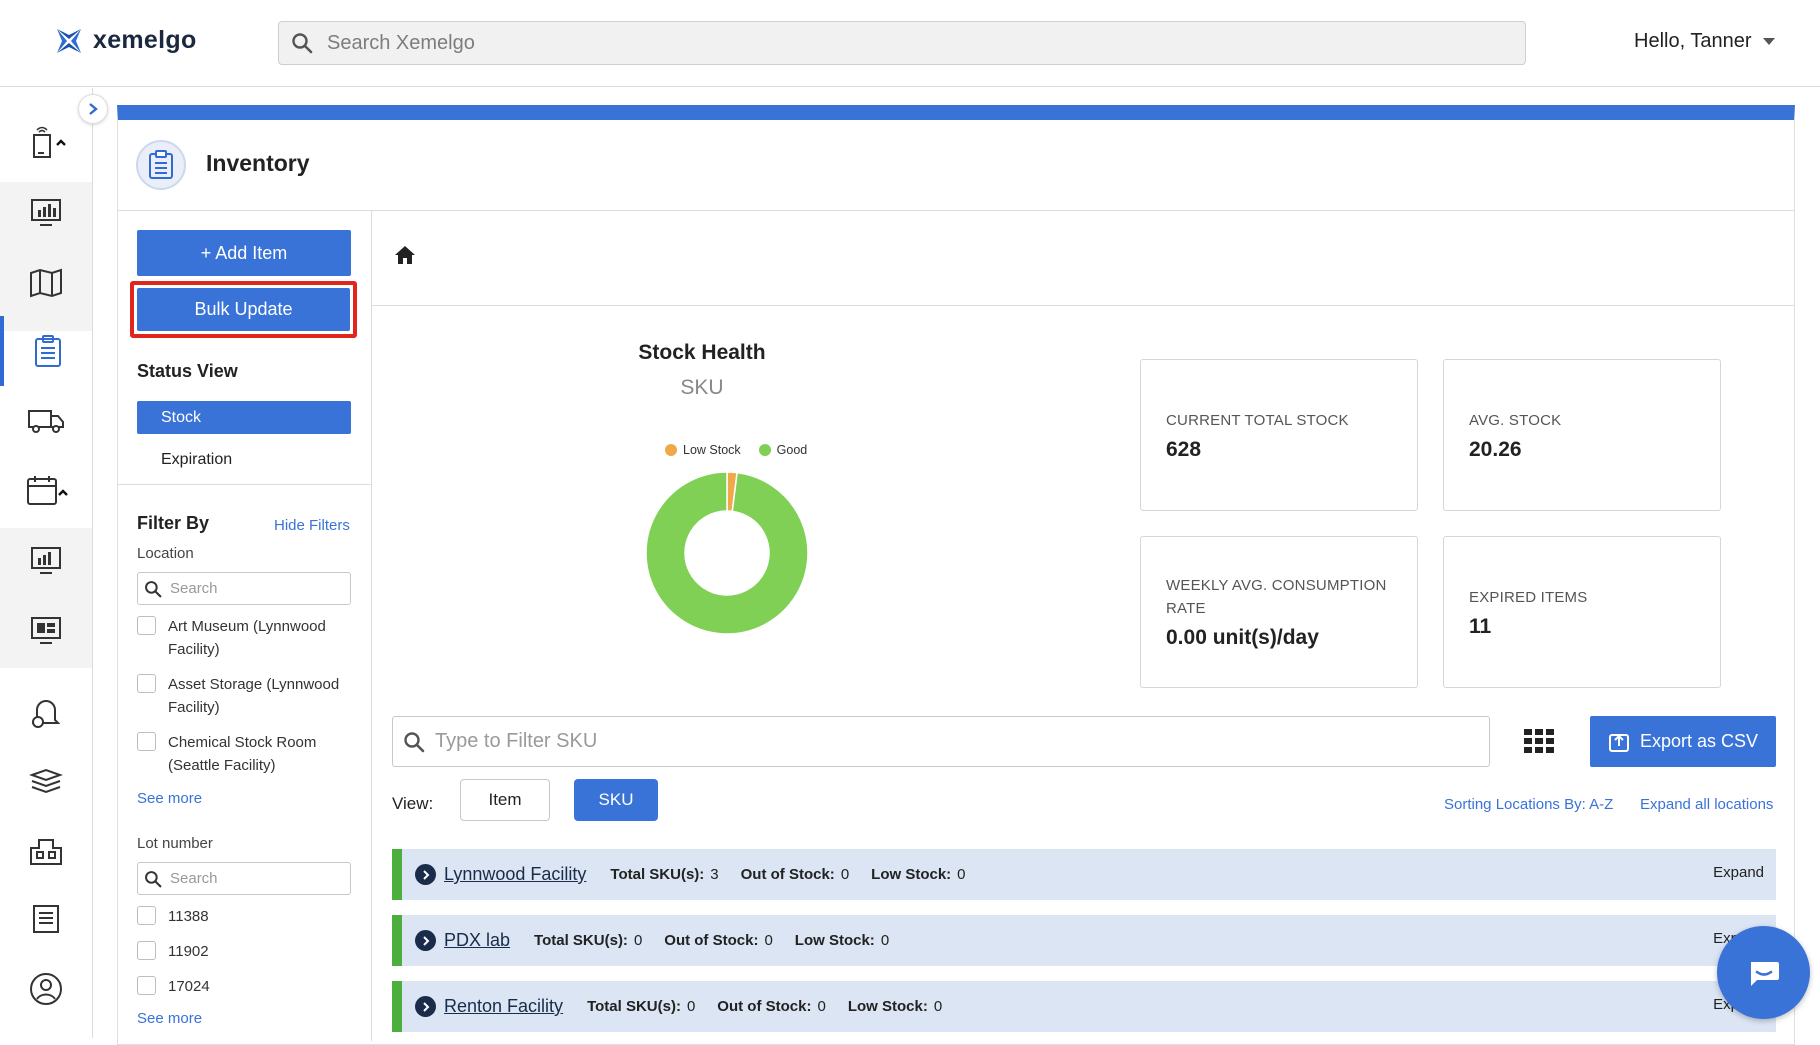 This screenshot has height=1045, width=1820. I want to click on nav-profile, so click(46, 989).